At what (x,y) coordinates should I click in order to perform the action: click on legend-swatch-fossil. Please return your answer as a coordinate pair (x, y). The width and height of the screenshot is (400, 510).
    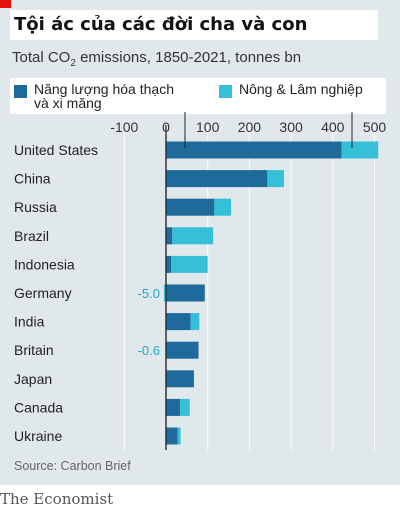
    Looking at the image, I should click on (20, 91).